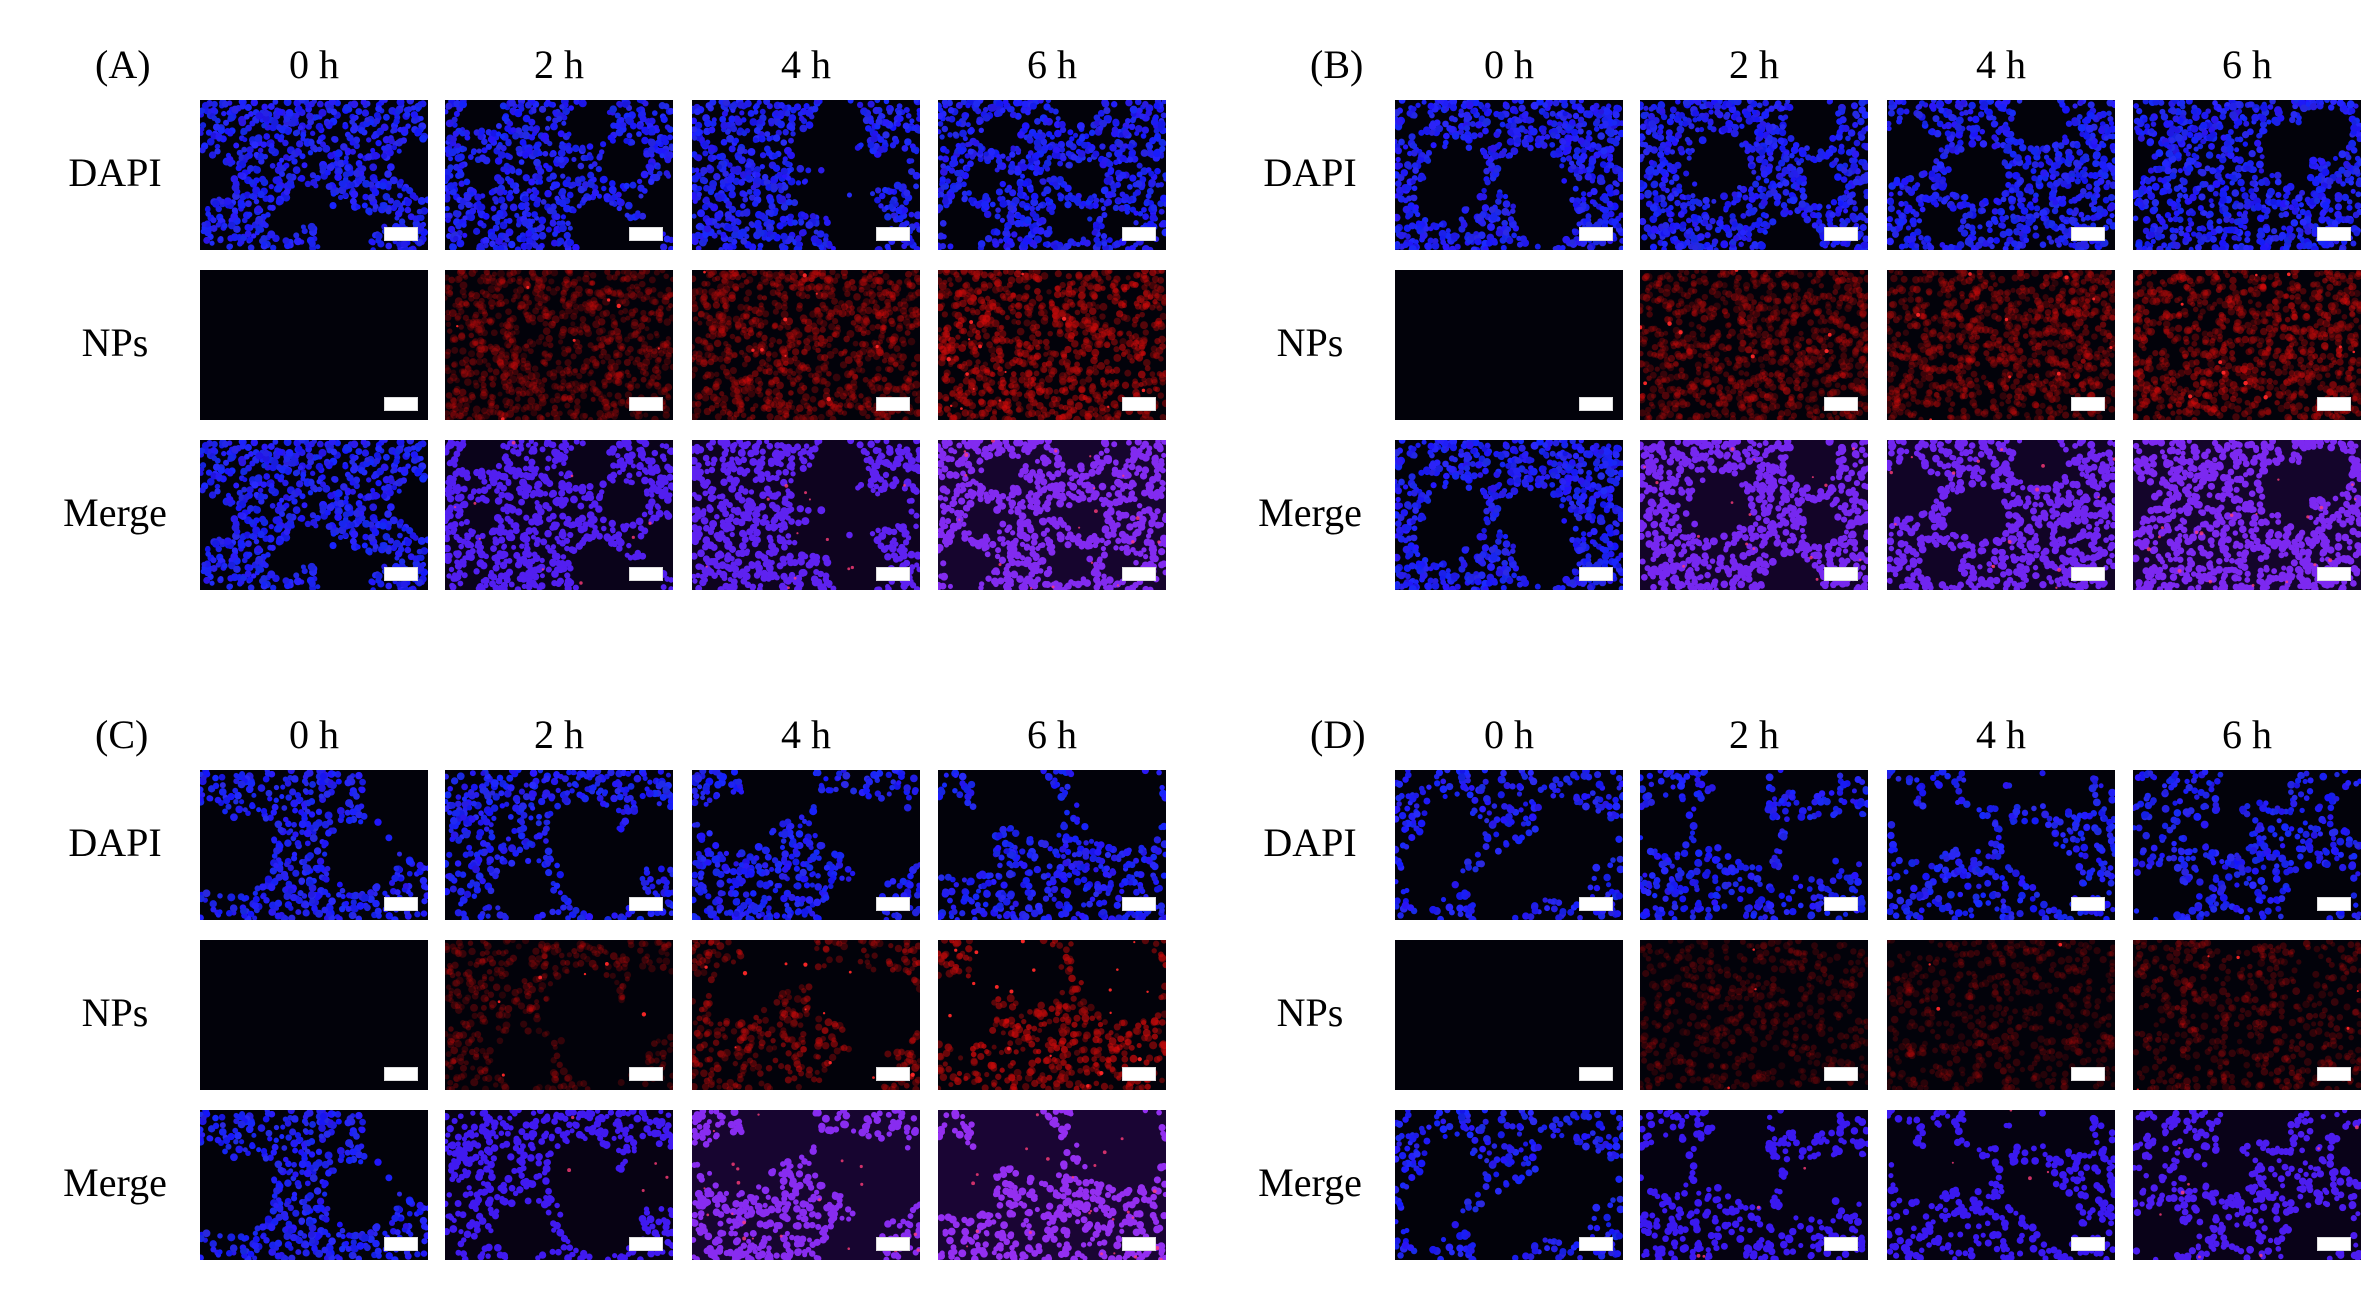 This screenshot has height=1290, width=2375. What do you see at coordinates (1337, 64) in the screenshot?
I see `panel-label: (B)` at bounding box center [1337, 64].